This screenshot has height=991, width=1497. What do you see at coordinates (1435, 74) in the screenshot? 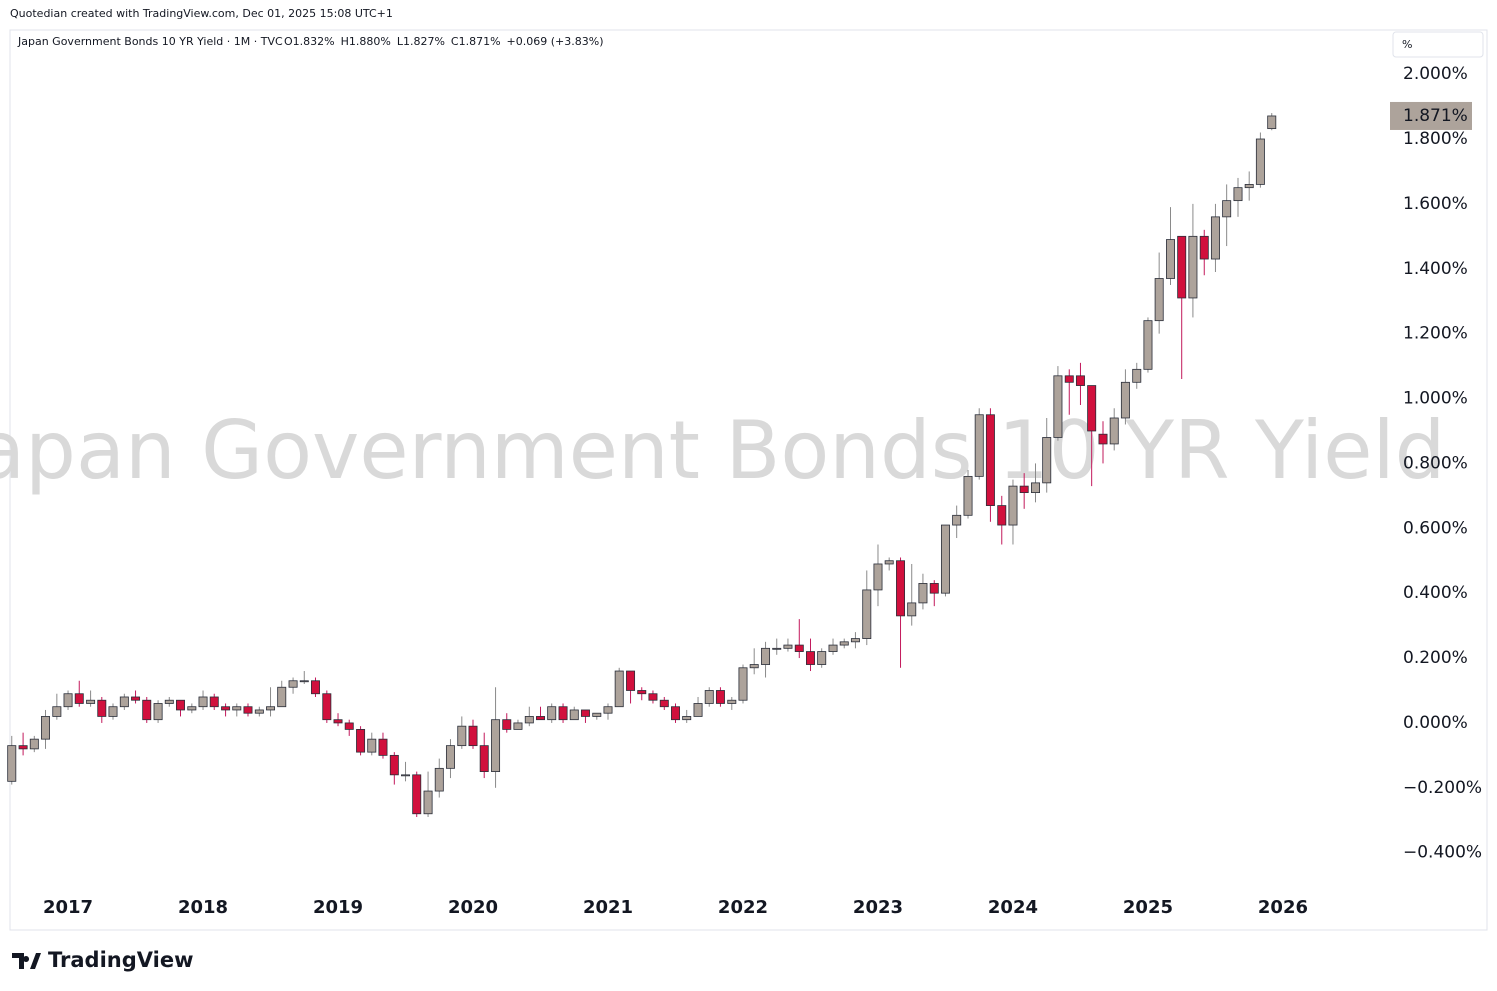
I see `y-tick-label: 2.000%` at bounding box center [1435, 74].